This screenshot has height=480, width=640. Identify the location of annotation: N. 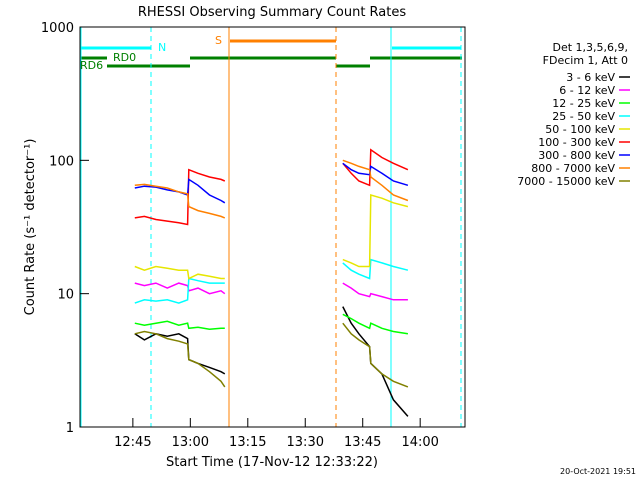
(162, 47).